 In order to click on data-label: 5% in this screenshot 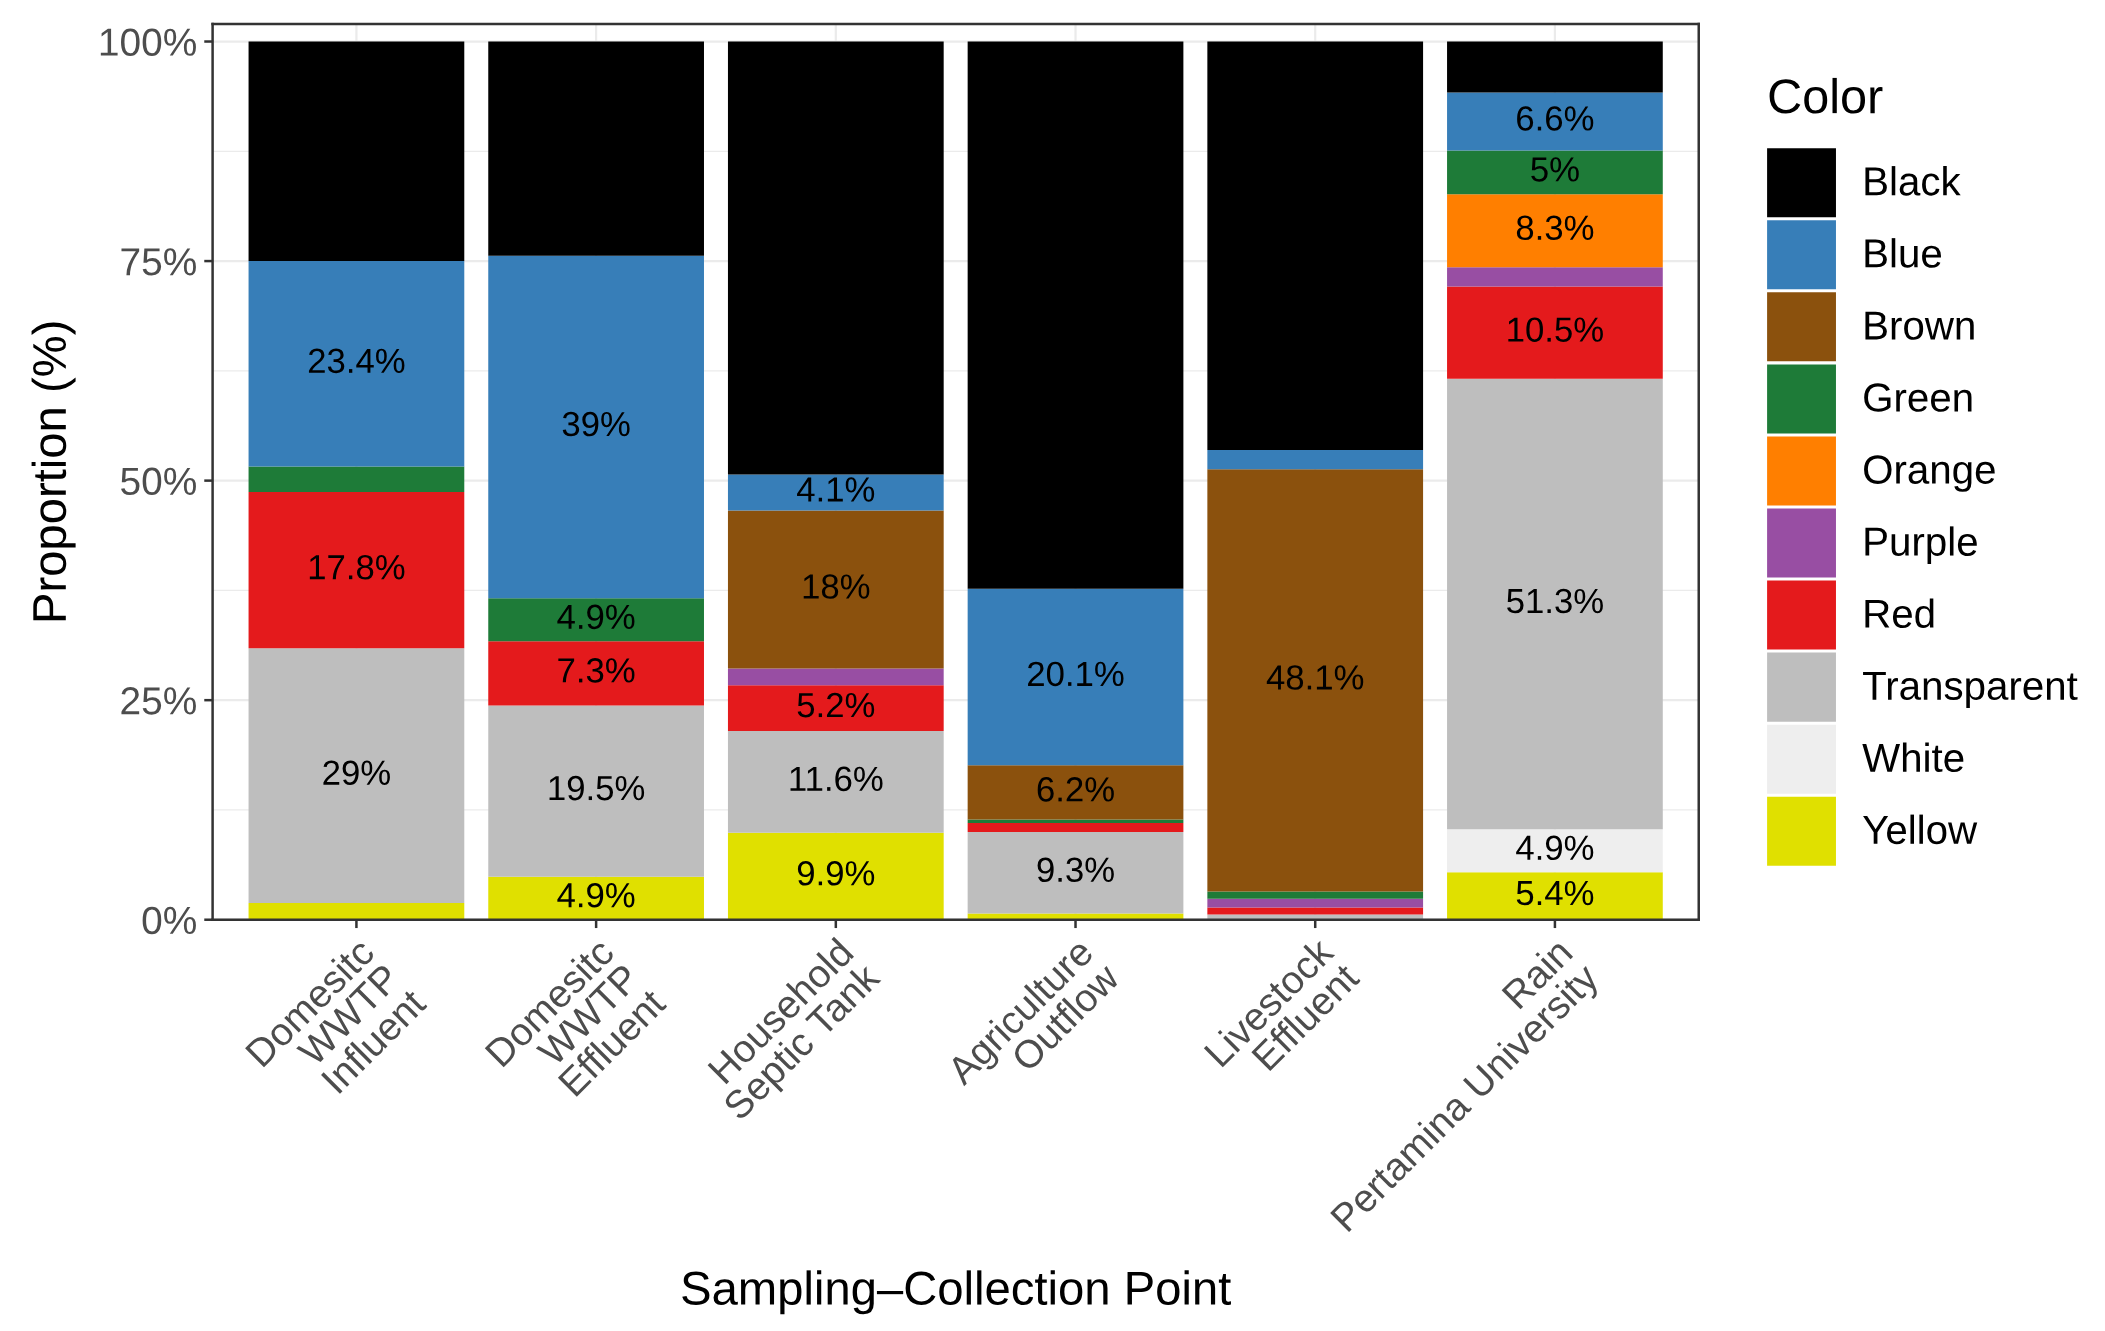, I will do `click(1555, 169)`.